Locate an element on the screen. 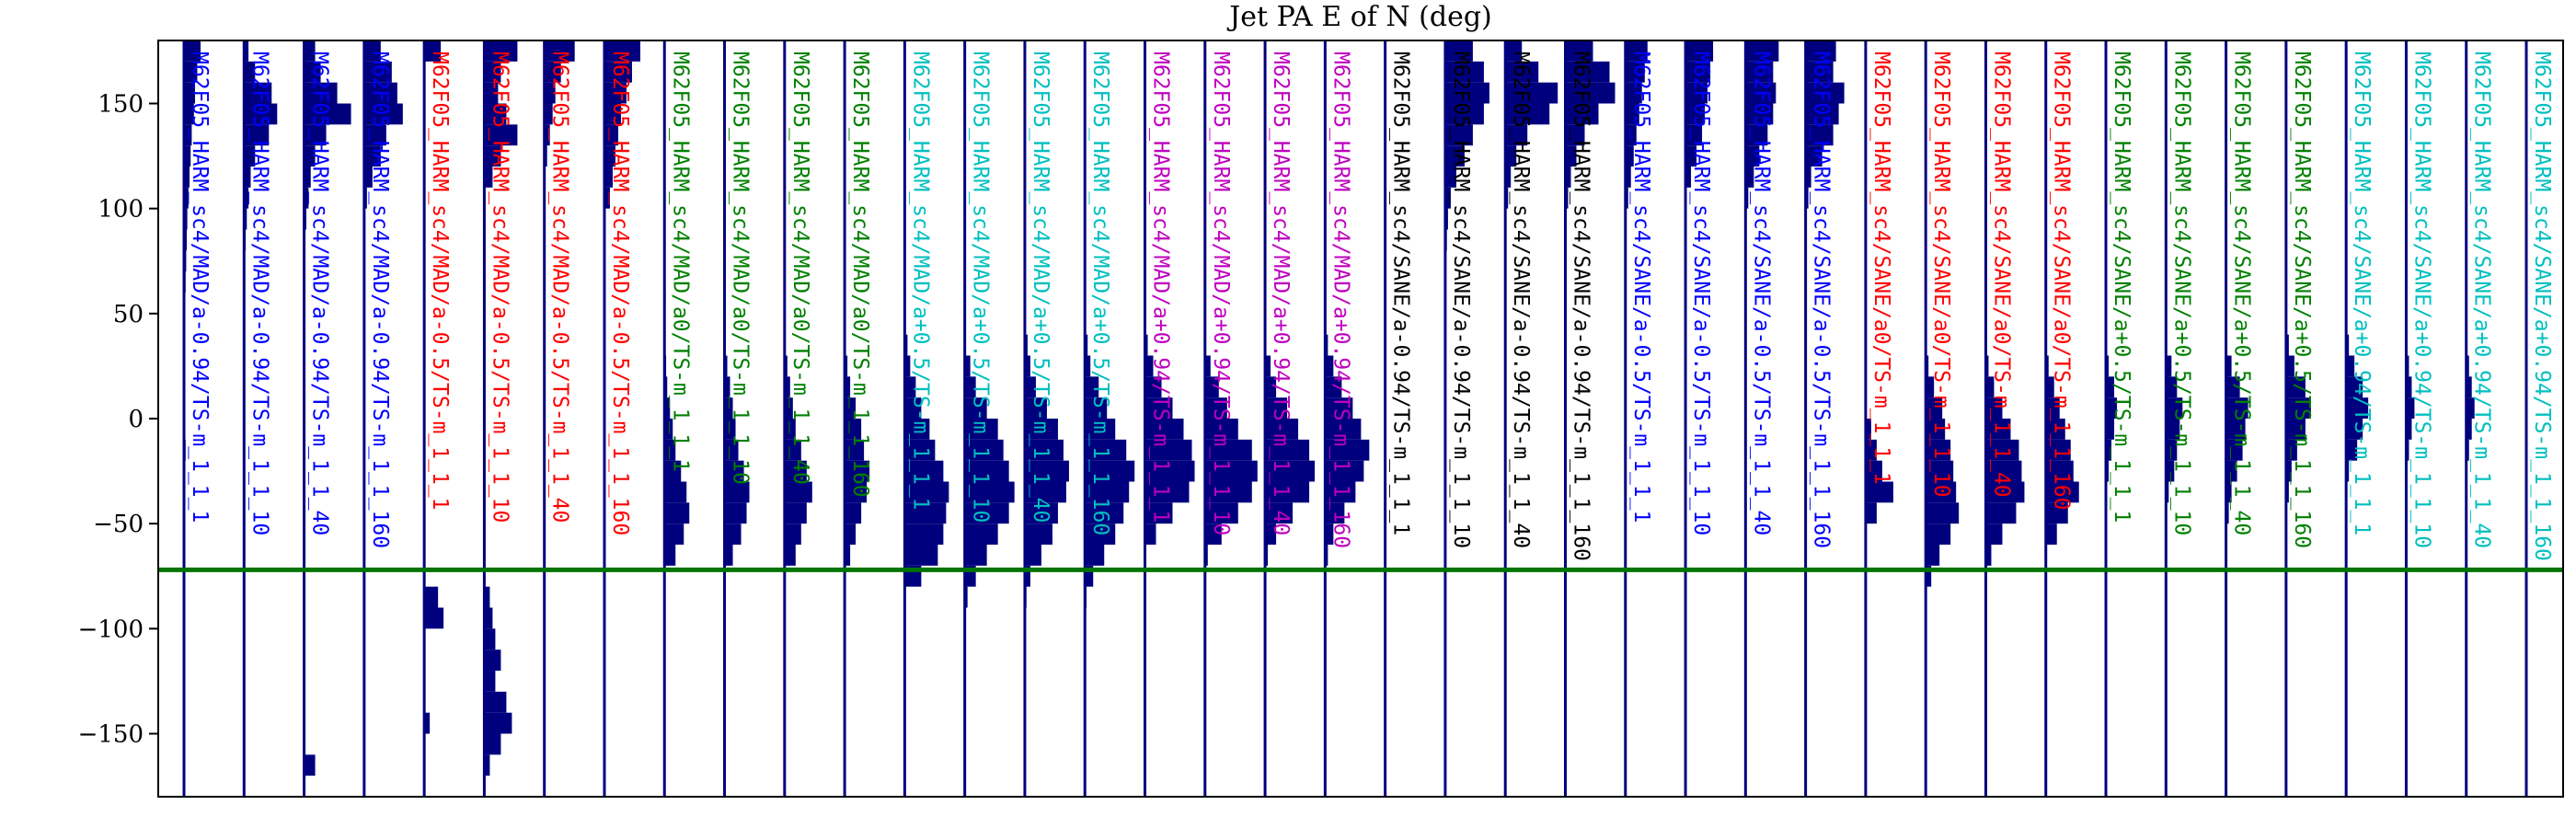  series-label: M62F05_HARM_sc4/MAD/a-0.5/TS-m_1_1_40 is located at coordinates (560, 287).